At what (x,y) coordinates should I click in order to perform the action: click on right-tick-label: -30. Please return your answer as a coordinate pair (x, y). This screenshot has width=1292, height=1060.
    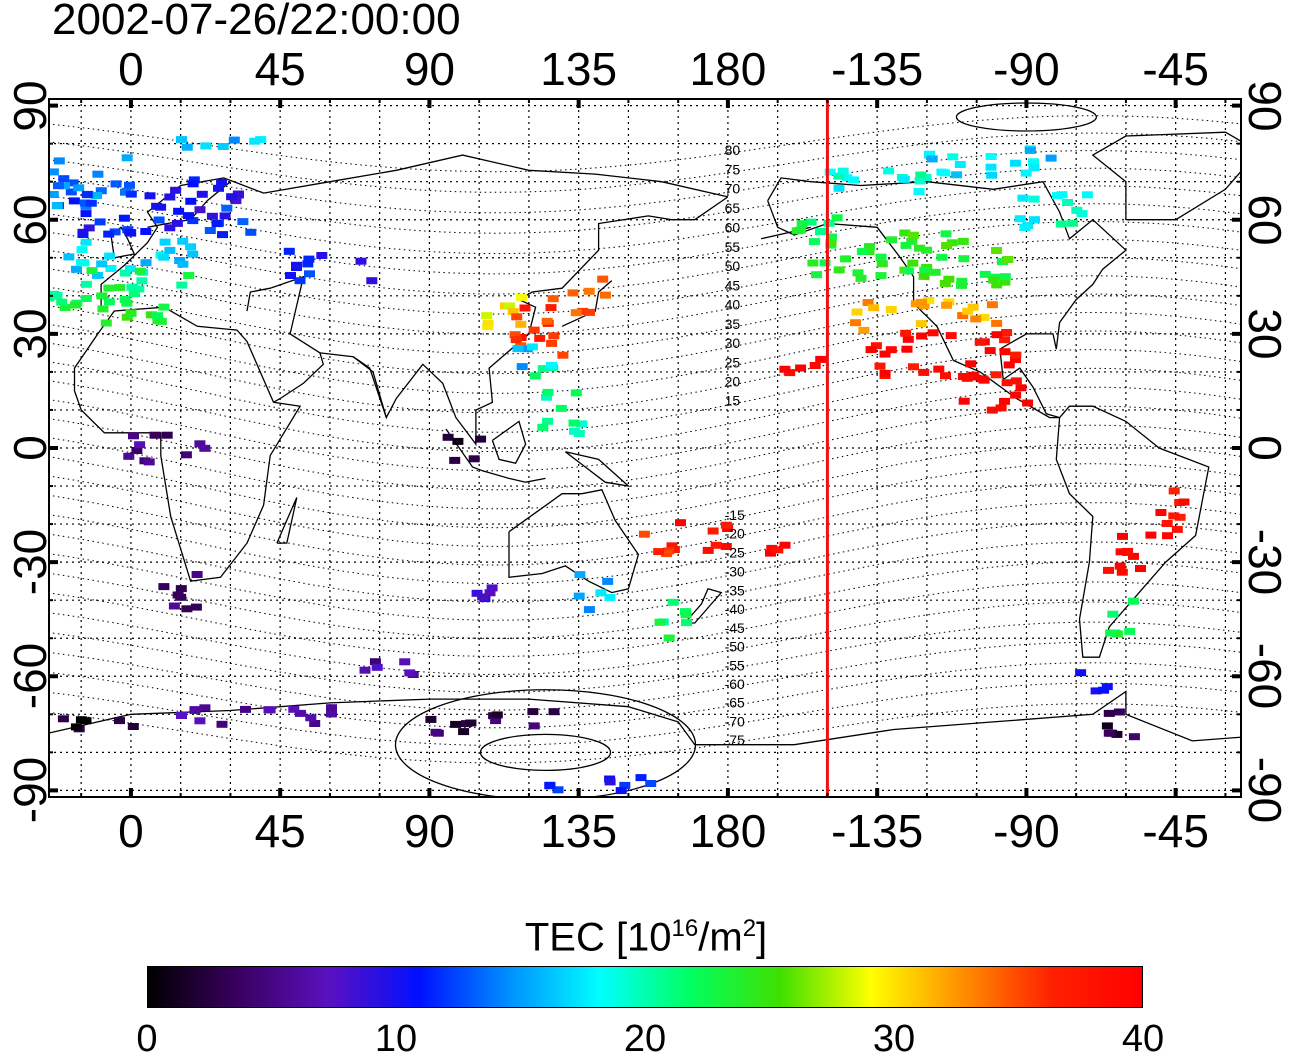
    Looking at the image, I should click on (1265, 562).